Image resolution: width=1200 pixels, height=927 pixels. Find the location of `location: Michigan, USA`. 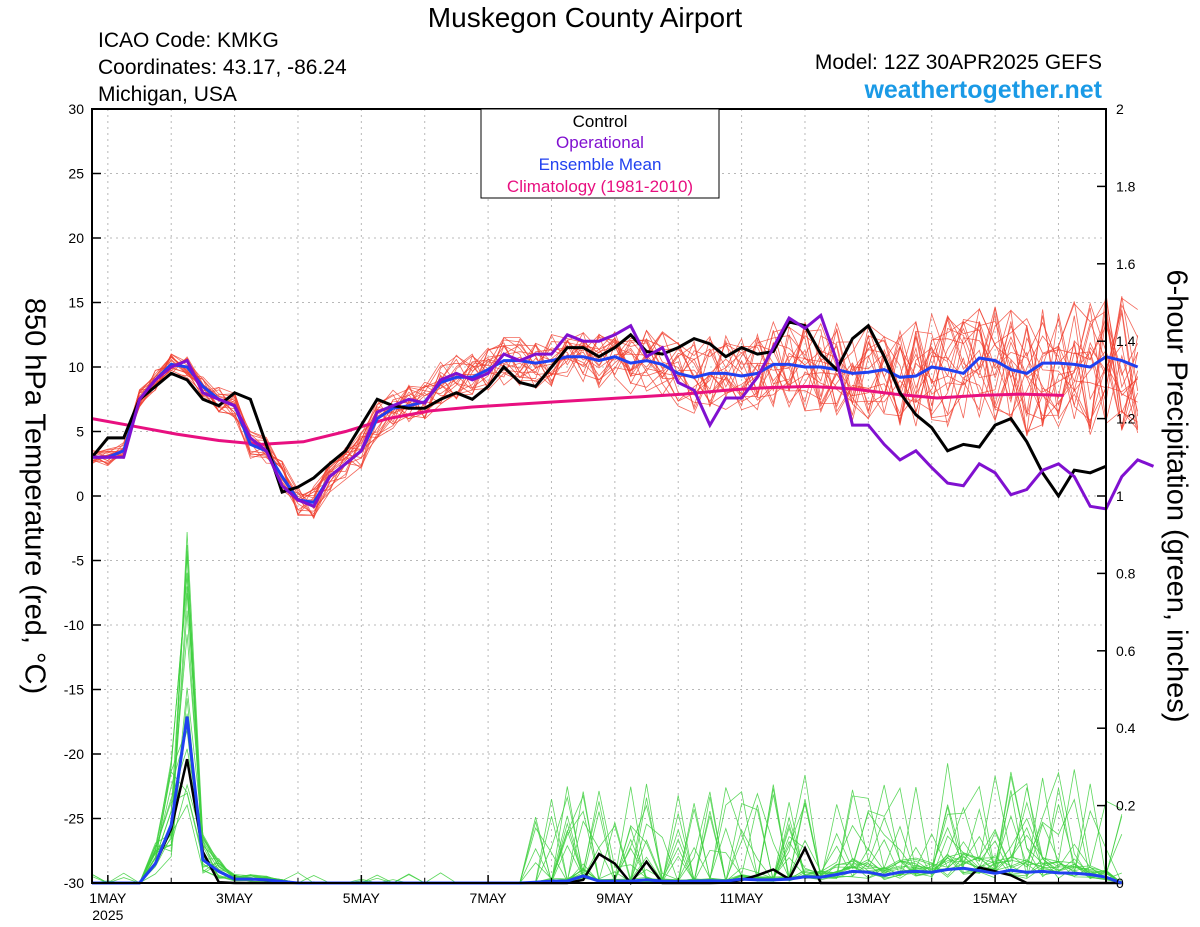

location: Michigan, USA is located at coordinates (167, 94).